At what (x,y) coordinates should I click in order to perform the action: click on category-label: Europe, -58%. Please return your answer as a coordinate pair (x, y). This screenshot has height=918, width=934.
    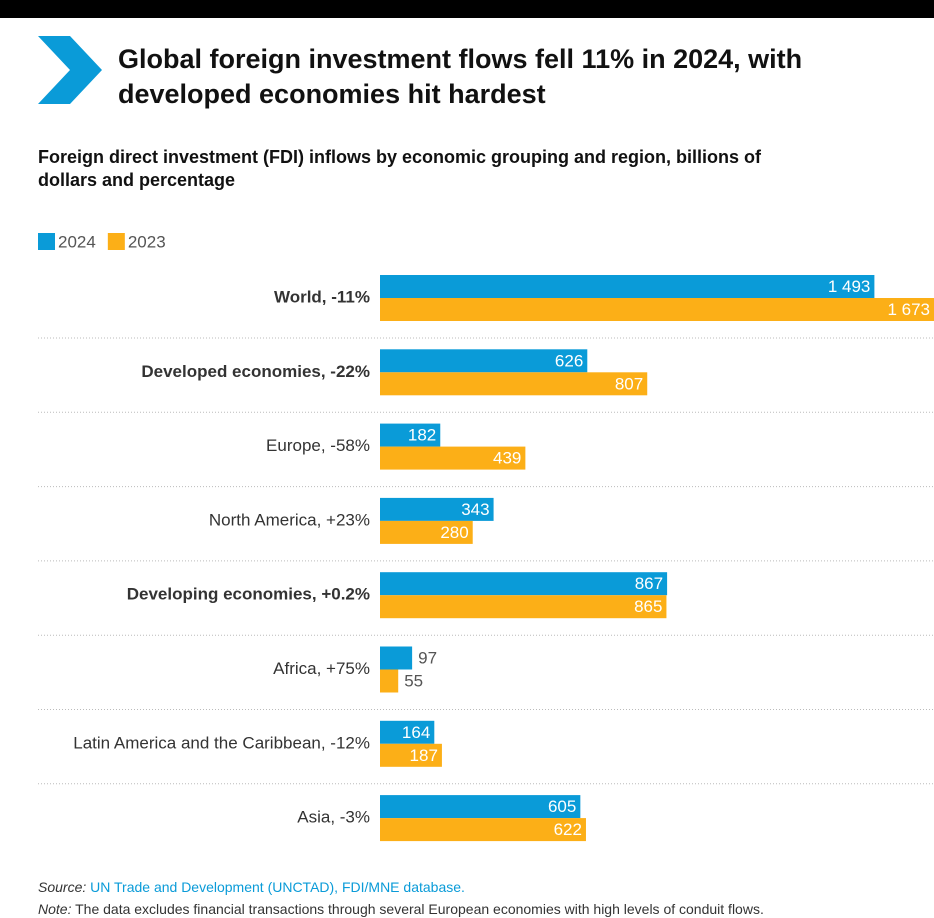
    Looking at the image, I should click on (318, 445).